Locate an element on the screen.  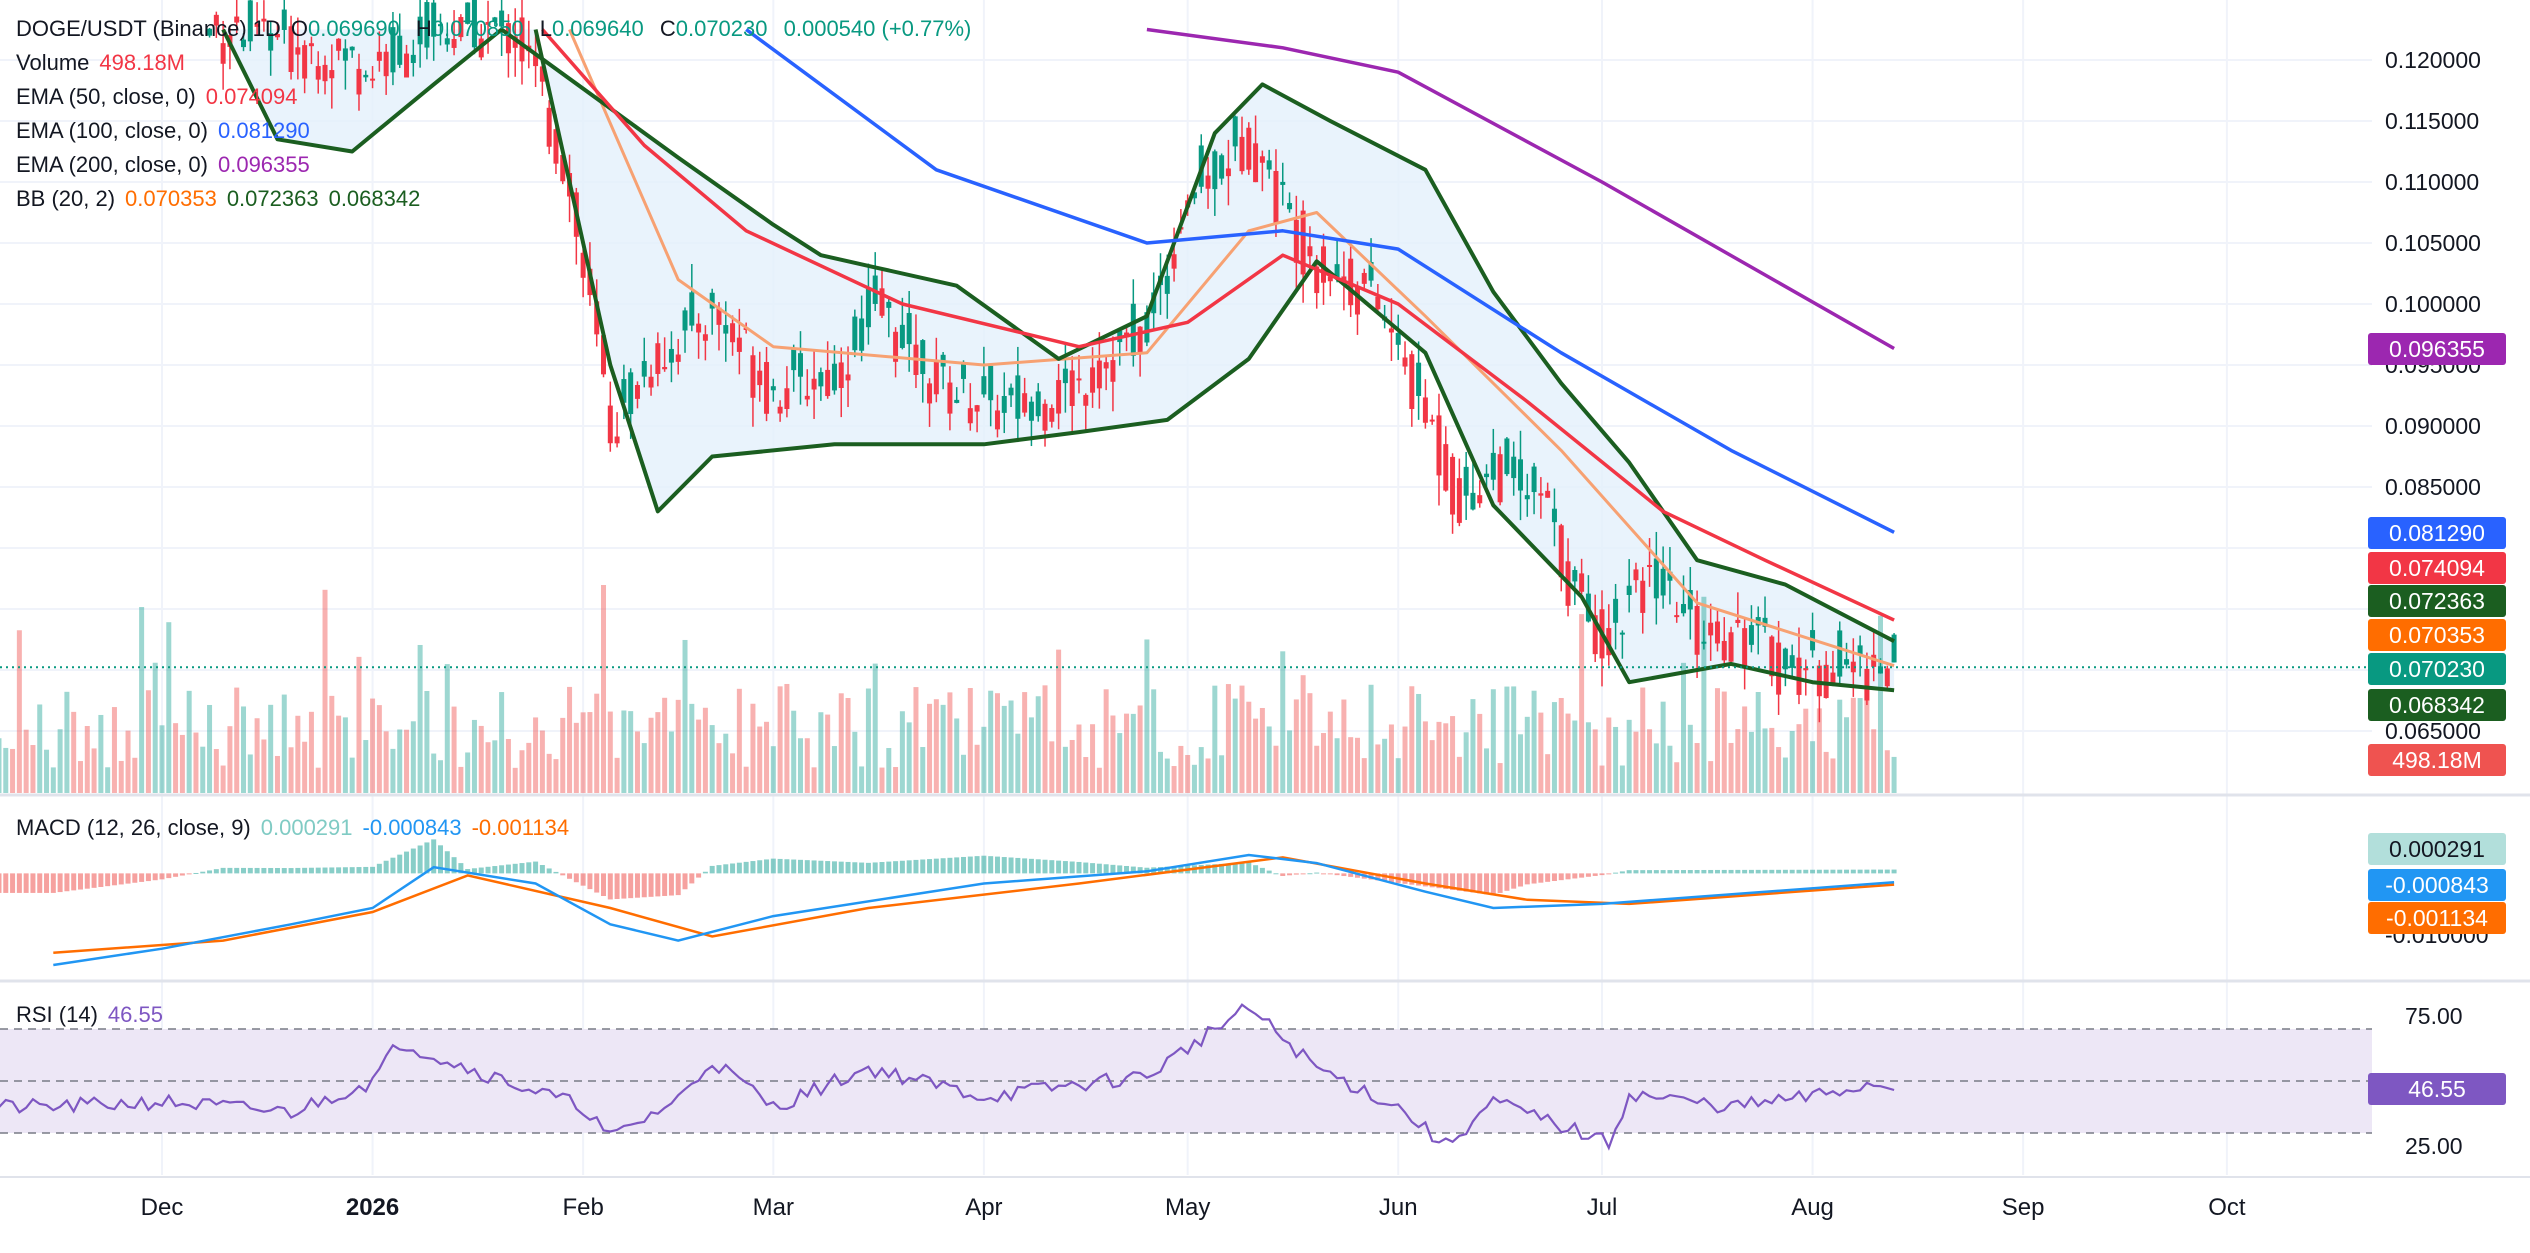
bb-lower-value: 0.068342 is located at coordinates (374, 198).